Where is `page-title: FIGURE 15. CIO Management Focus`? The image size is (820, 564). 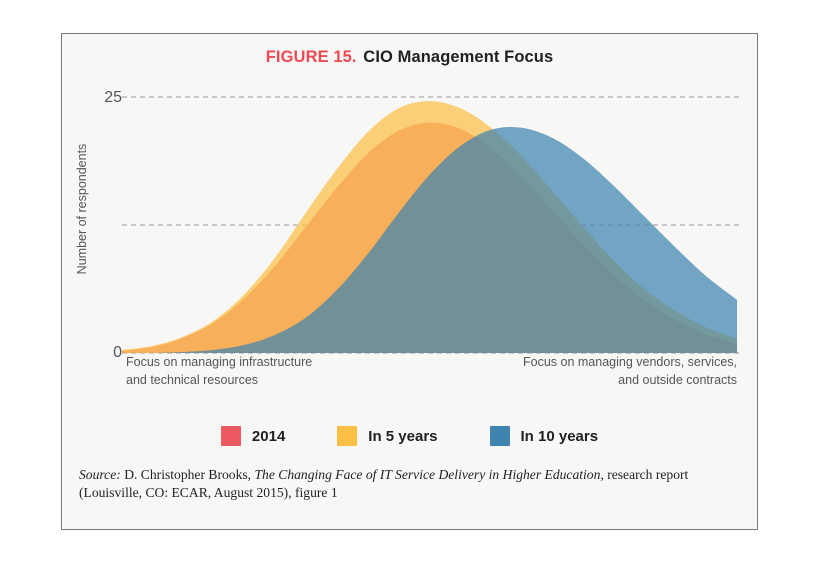
page-title: FIGURE 15. CIO Management Focus is located at coordinates (409, 57).